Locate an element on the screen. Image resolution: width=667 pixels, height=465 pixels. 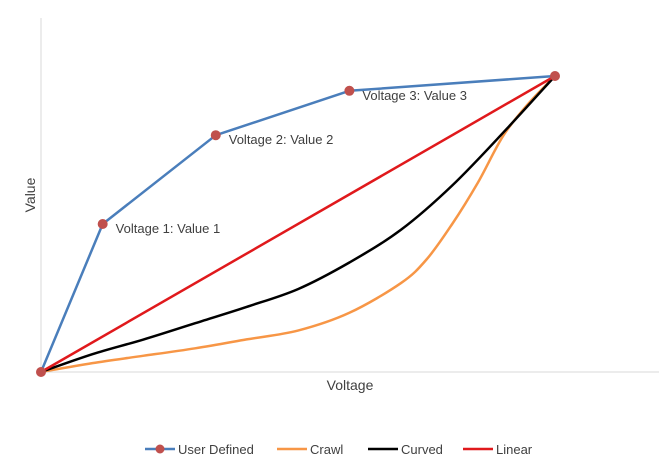
y-axis-title: Value is located at coordinates (30, 194).